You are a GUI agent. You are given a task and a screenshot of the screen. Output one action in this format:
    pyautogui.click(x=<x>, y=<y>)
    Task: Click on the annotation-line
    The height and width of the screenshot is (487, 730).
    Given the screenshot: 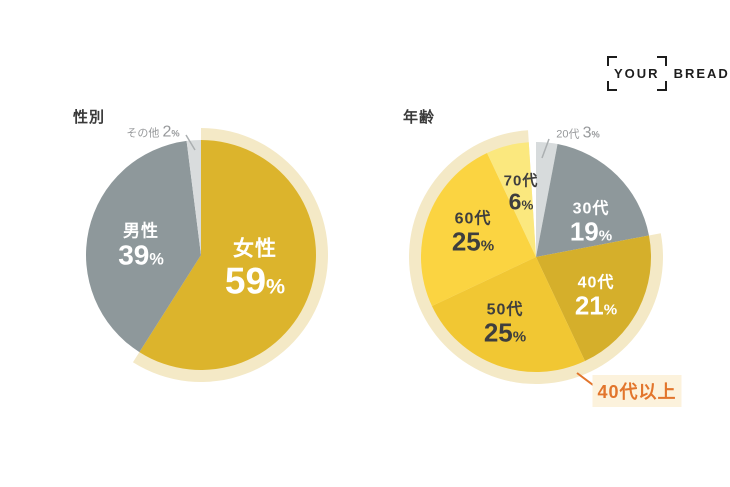 What is the action you would take?
    pyautogui.click(x=585, y=379)
    